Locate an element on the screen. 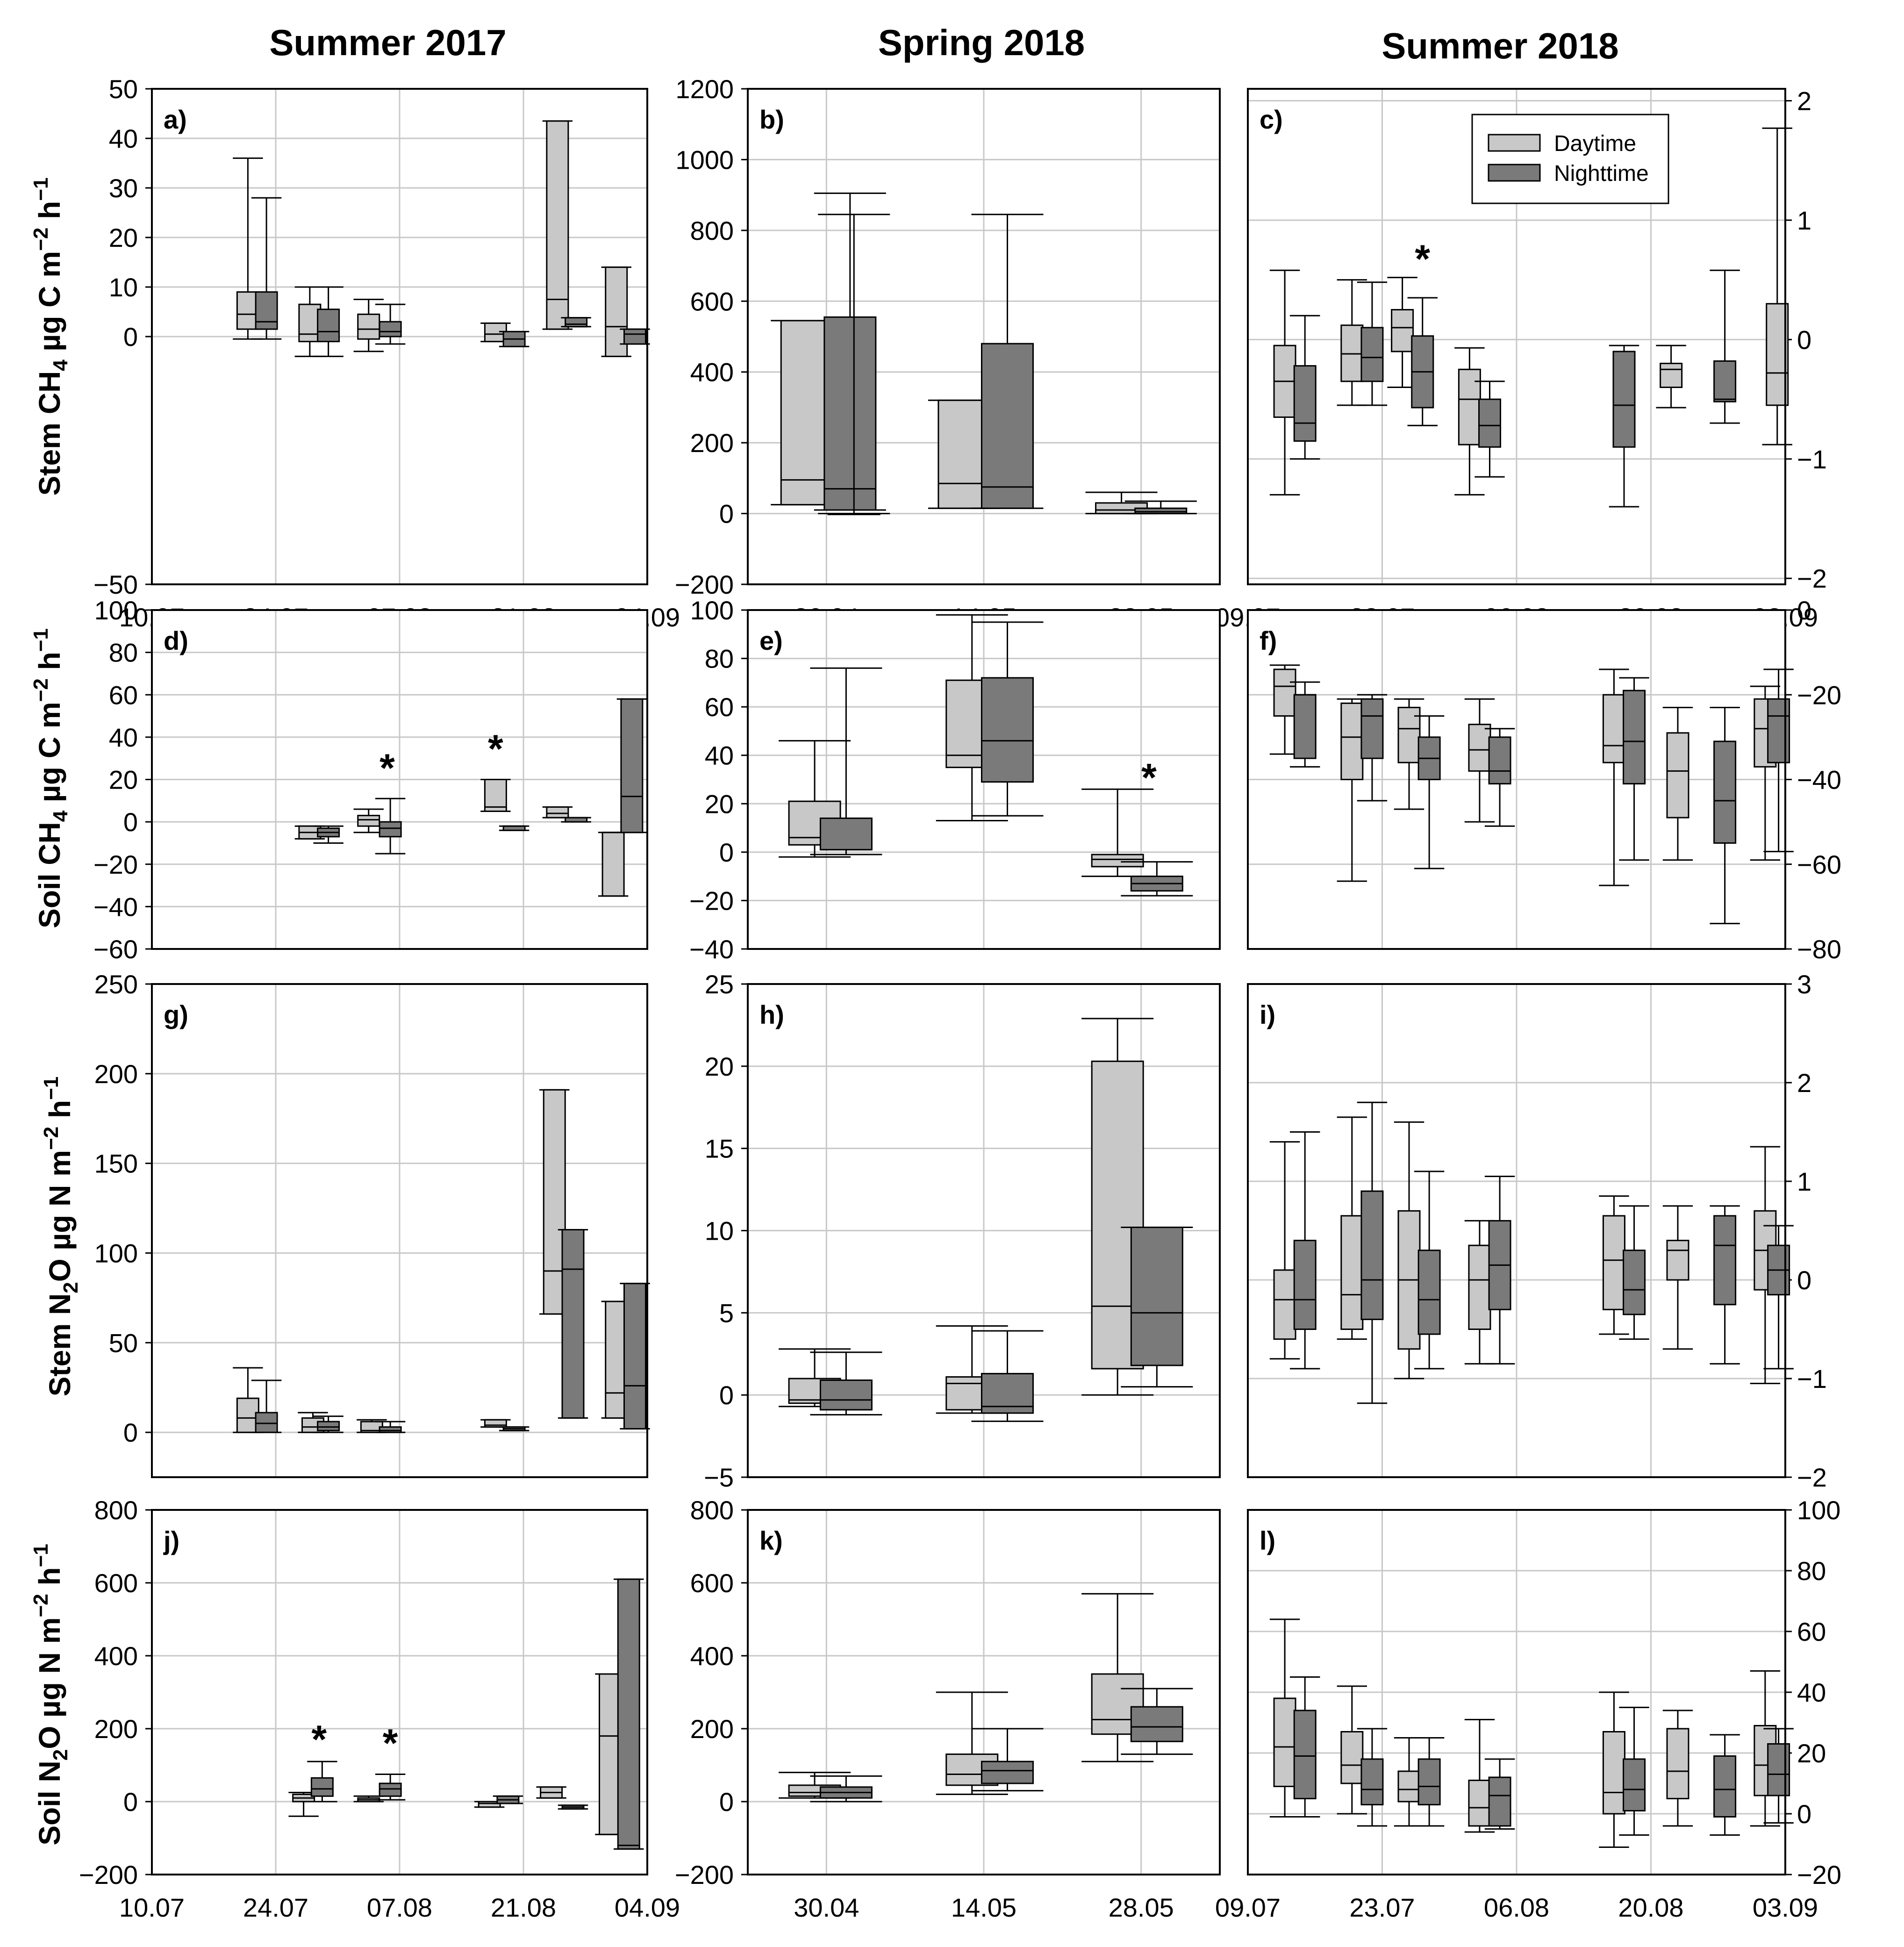 The height and width of the screenshot is (1947, 1904). y-tick-label: 80 is located at coordinates (123, 653).